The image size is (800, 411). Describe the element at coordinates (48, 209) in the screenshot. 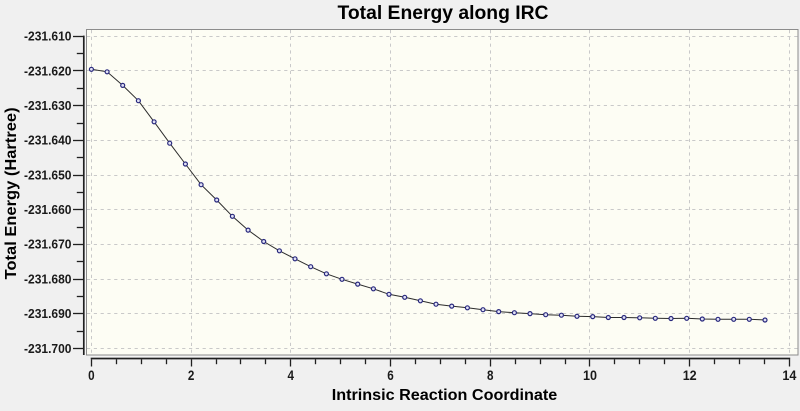

I see `svg-text: -231.660` at that location.